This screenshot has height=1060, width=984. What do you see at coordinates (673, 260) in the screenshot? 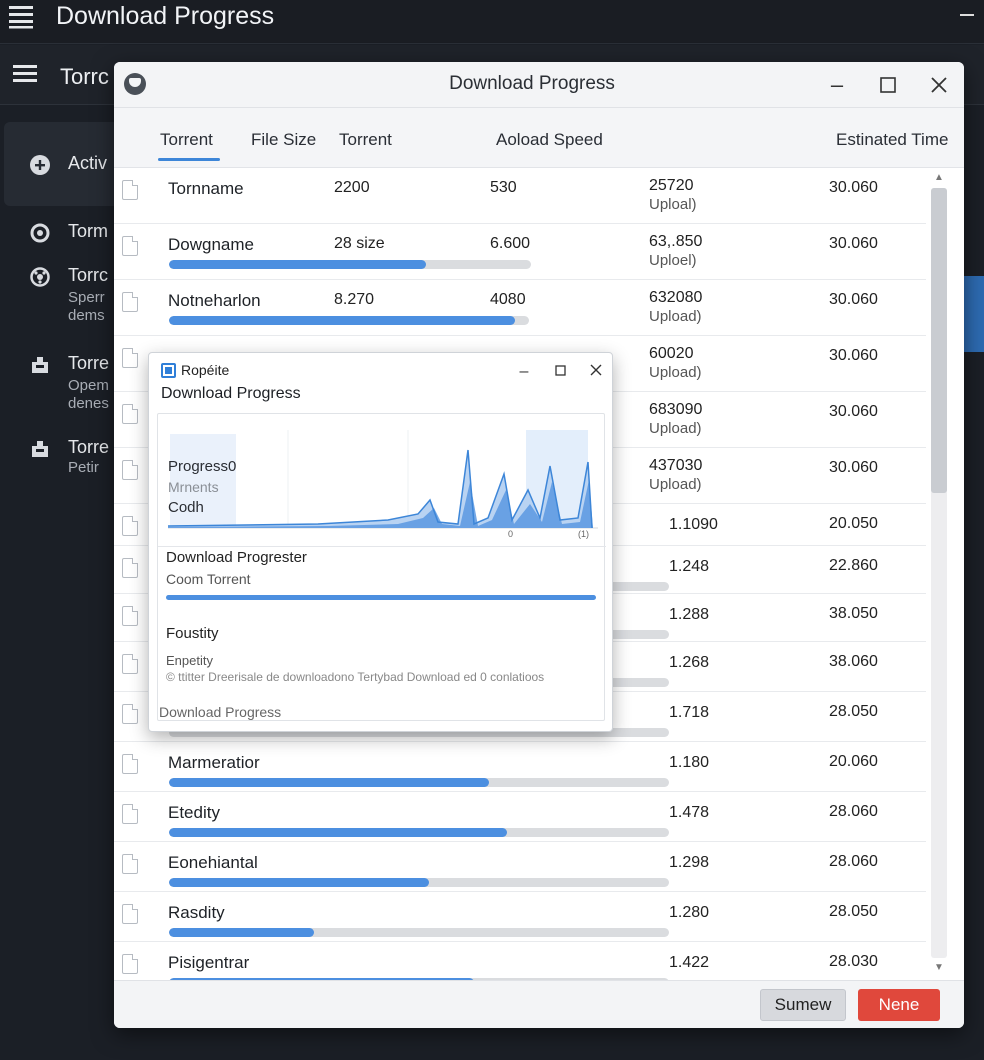
I see `upload-speed-sub: Uploel)` at bounding box center [673, 260].